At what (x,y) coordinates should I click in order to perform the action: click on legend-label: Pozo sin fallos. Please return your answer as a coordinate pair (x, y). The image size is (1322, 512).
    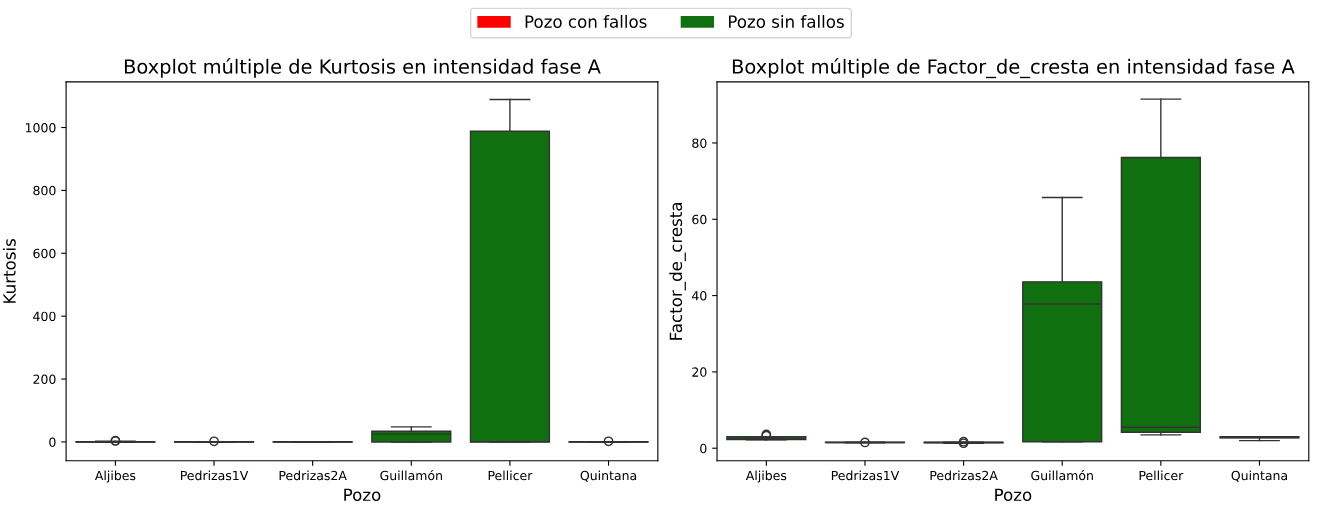
    Looking at the image, I should click on (786, 21).